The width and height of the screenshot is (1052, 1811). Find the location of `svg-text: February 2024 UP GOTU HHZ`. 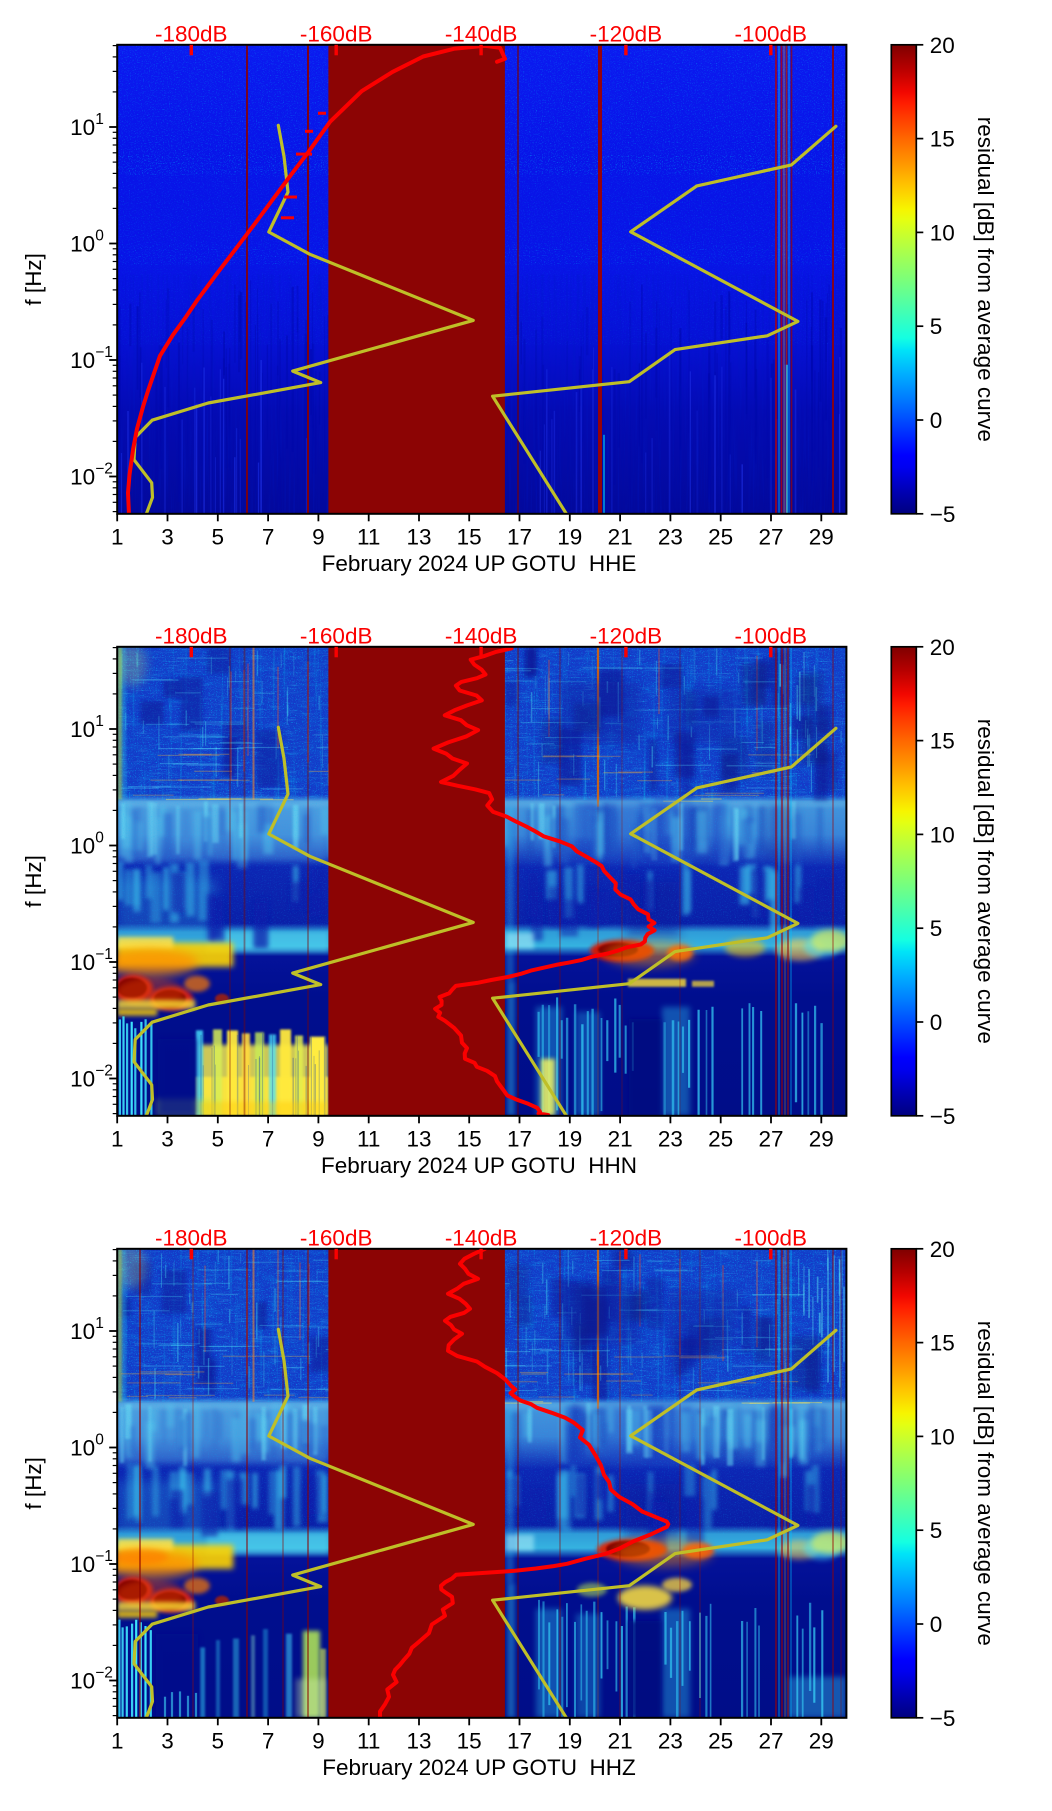

svg-text: February 2024 UP GOTU HHZ is located at coordinates (479, 1767).